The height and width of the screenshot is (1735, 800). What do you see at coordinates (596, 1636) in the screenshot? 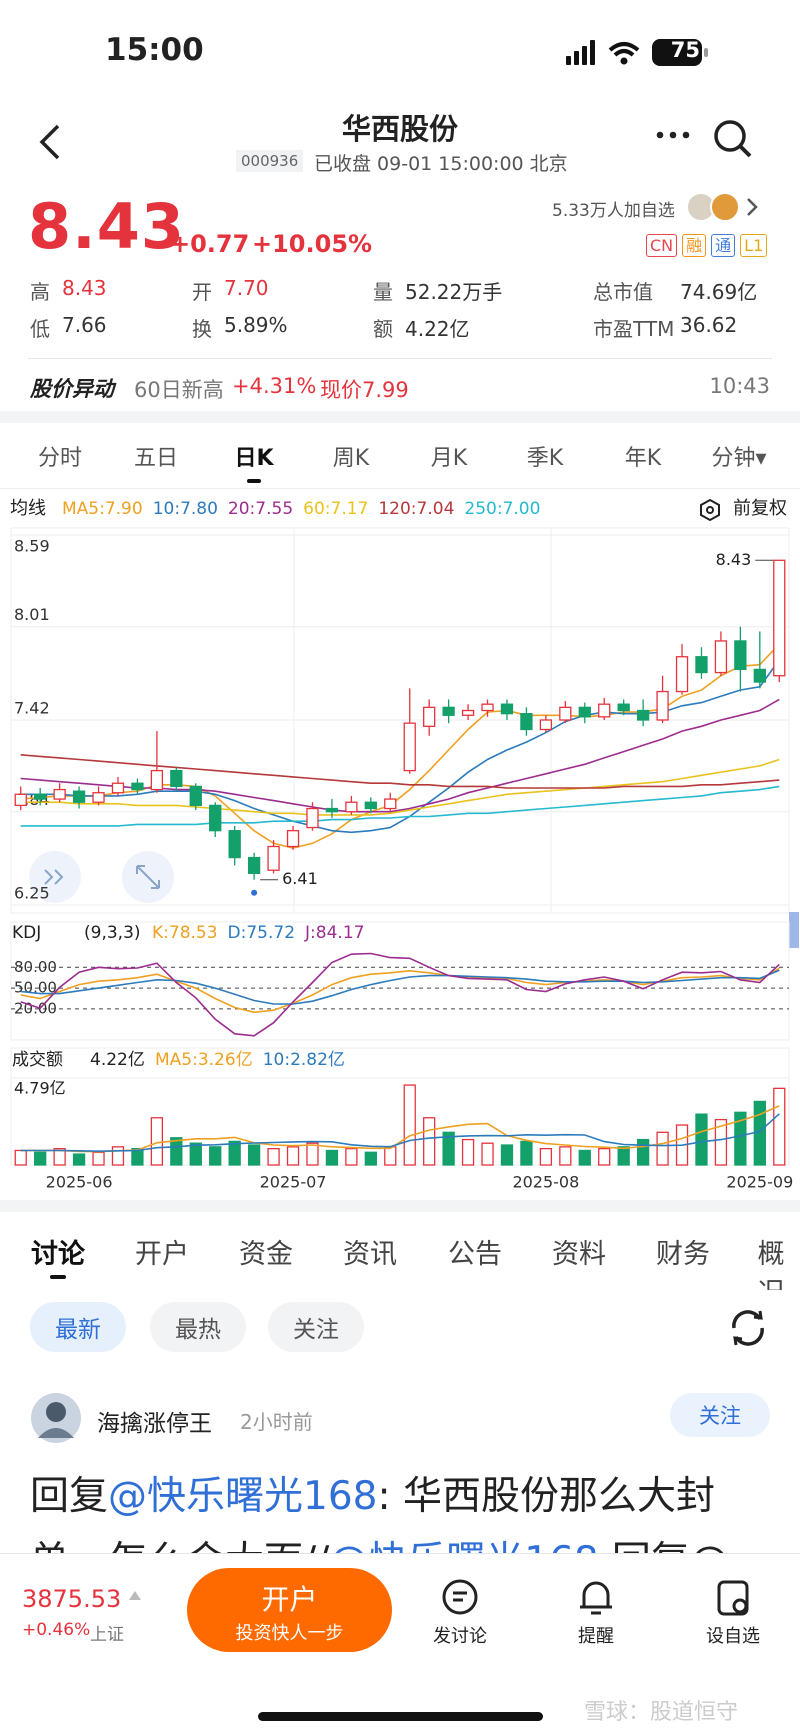
I see `action-label: 提醒` at bounding box center [596, 1636].